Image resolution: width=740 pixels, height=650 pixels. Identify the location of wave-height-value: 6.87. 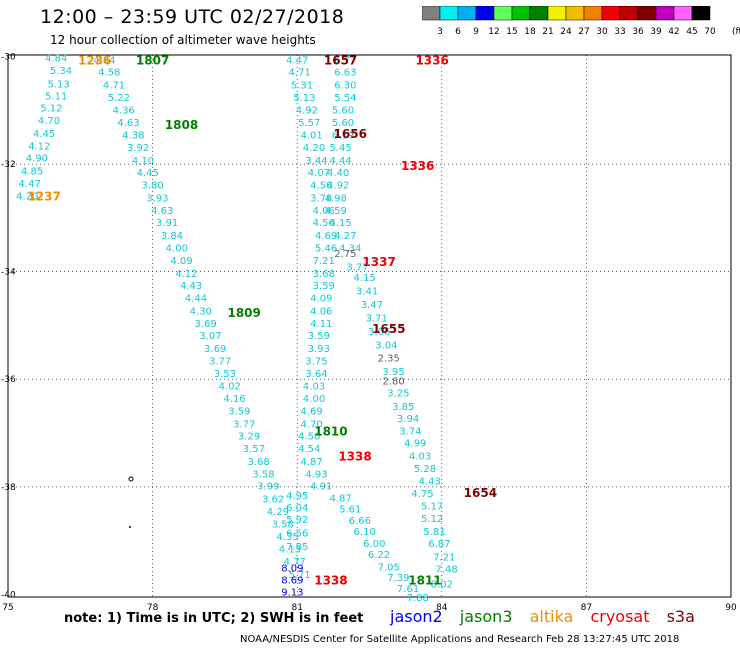
(439, 544).